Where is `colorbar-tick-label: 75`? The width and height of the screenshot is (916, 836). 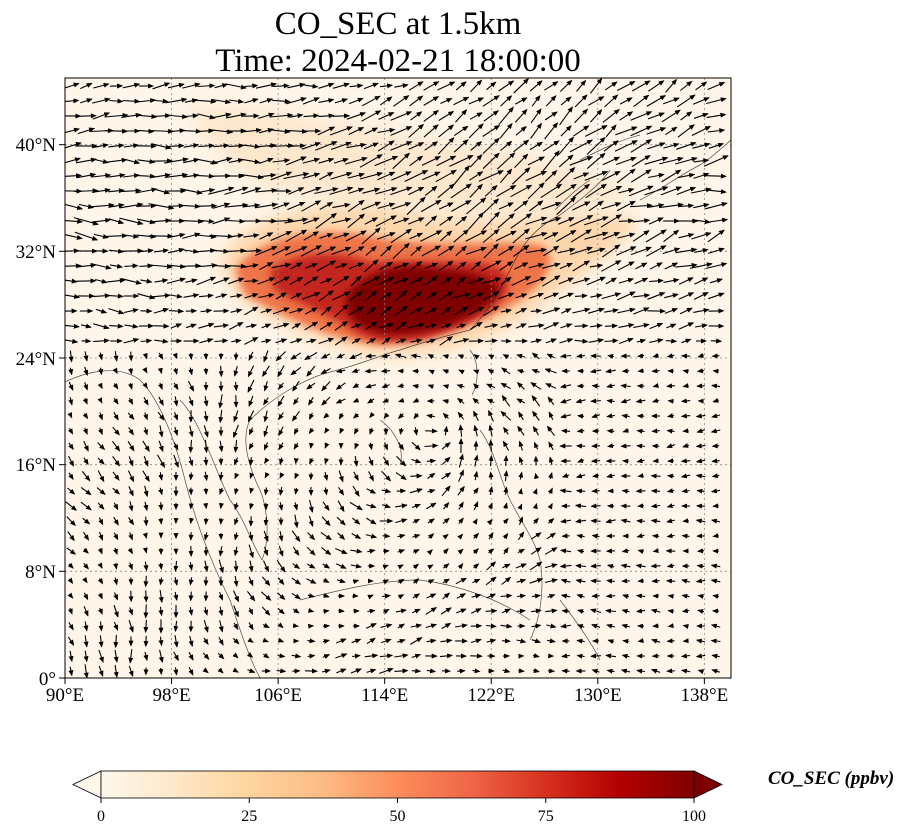
colorbar-tick-label: 75 is located at coordinates (546, 816).